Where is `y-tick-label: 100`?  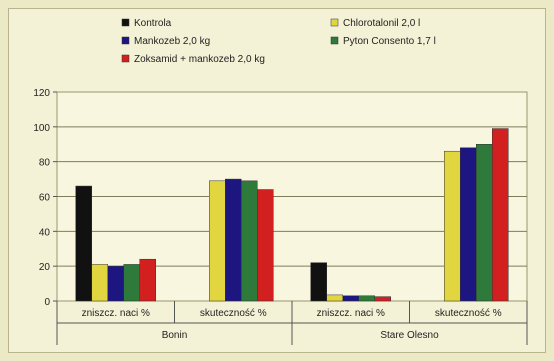
y-tick-label: 100 is located at coordinates (41, 128).